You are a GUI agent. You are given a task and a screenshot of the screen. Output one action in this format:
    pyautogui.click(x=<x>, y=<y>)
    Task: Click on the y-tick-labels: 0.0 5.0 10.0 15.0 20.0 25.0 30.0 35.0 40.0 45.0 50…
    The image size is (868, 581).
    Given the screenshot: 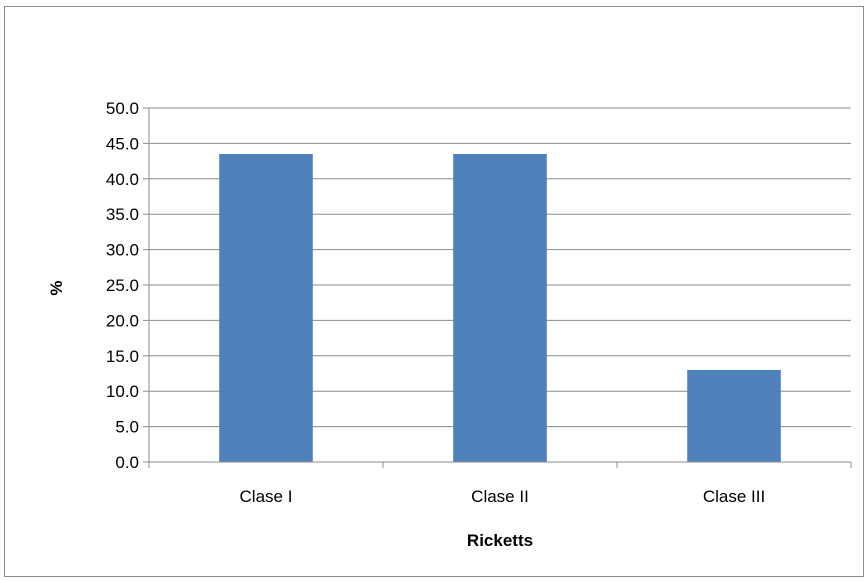 What is the action you would take?
    pyautogui.click(x=122, y=285)
    